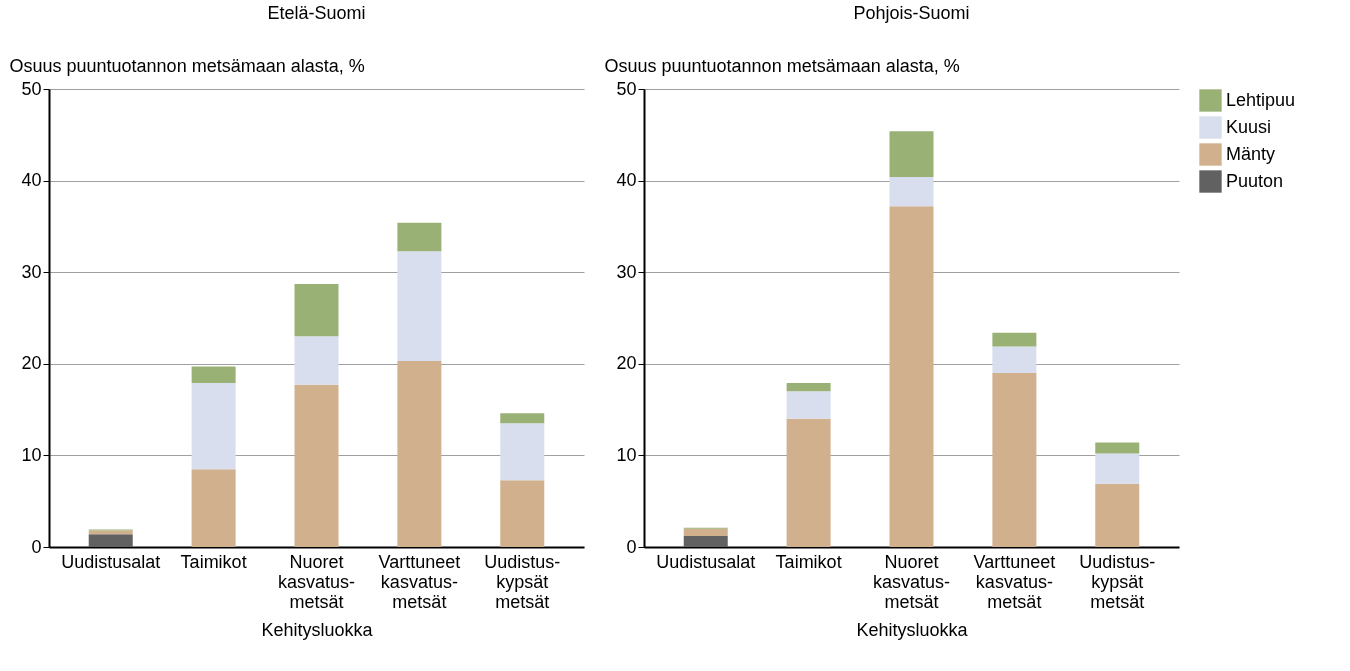  I want to click on chart-title: Etelä-Suomi, so click(316, 13).